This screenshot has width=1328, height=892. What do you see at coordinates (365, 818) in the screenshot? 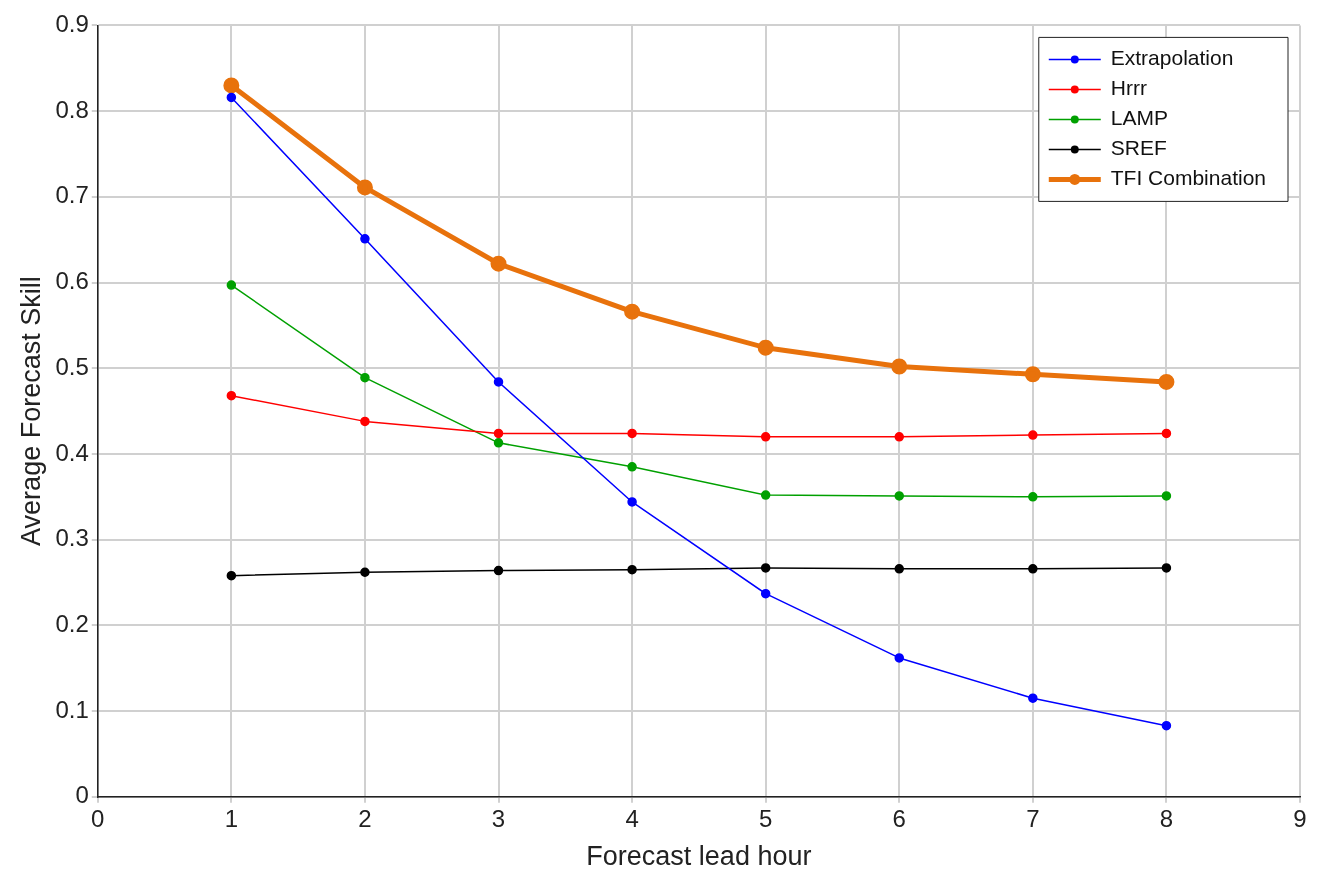
I see `x-tick-label: 2` at bounding box center [365, 818].